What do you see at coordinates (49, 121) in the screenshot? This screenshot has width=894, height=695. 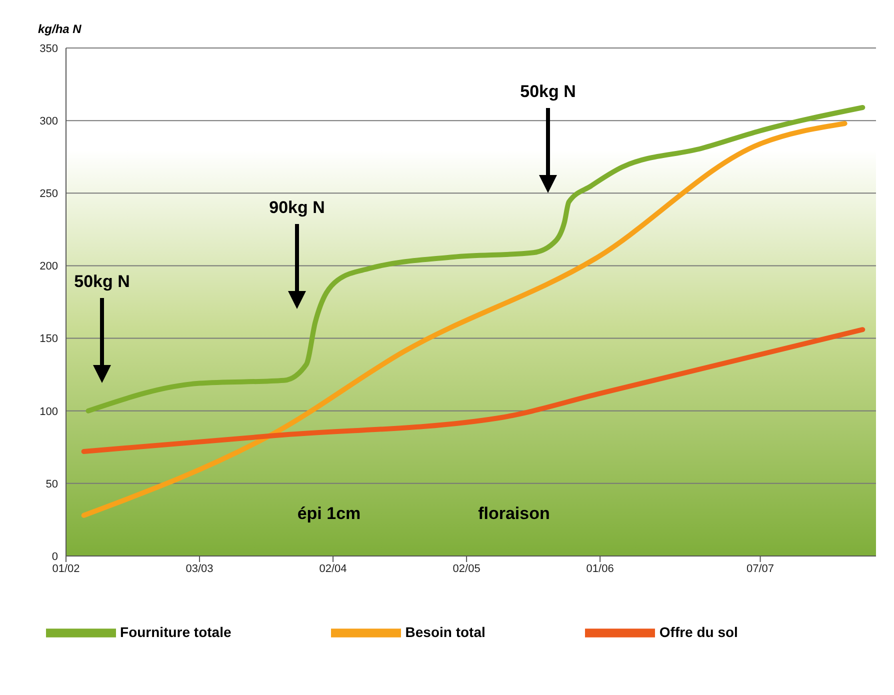 I see `y-tick-label: 300` at bounding box center [49, 121].